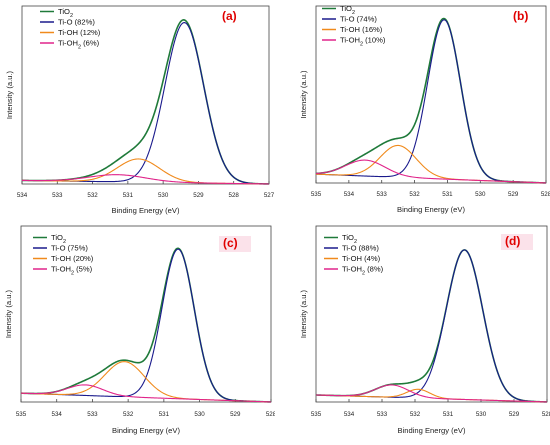 This screenshot has width=550, height=445. I want to click on x-tick-label-c: 534, so click(57, 414).